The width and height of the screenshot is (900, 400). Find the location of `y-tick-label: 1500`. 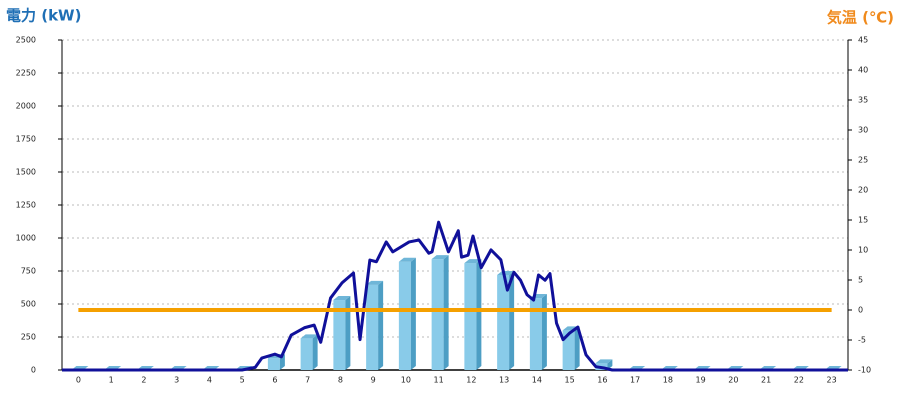

y-tick-label: 1500 is located at coordinates (26, 172).